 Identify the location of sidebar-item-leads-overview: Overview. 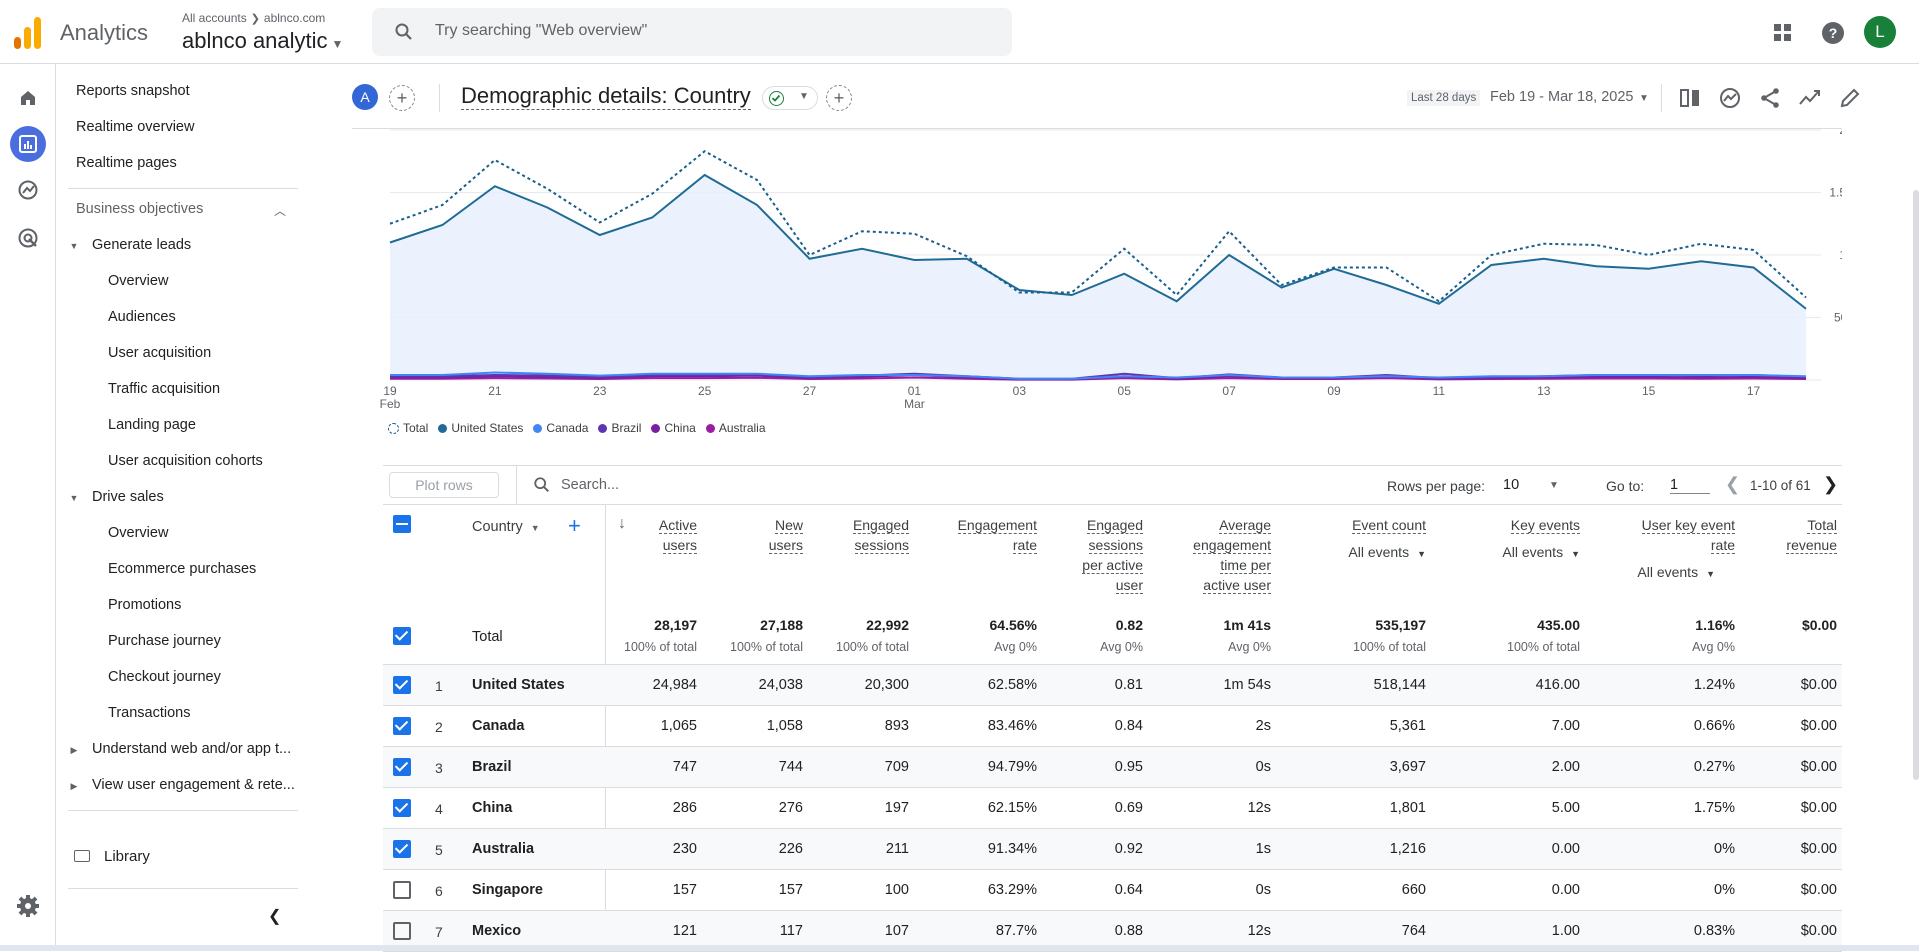
(138, 281).